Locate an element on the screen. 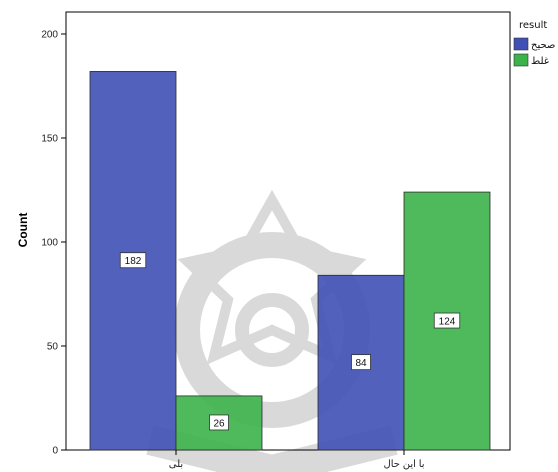 The width and height of the screenshot is (558, 472). y-tick-label: 200 is located at coordinates (49, 35).